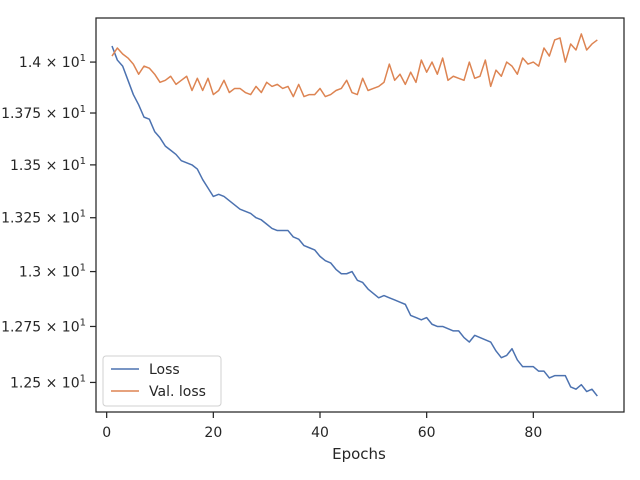  I want to click on y-tick-label: 1.35 × 10¹, so click(48, 165).